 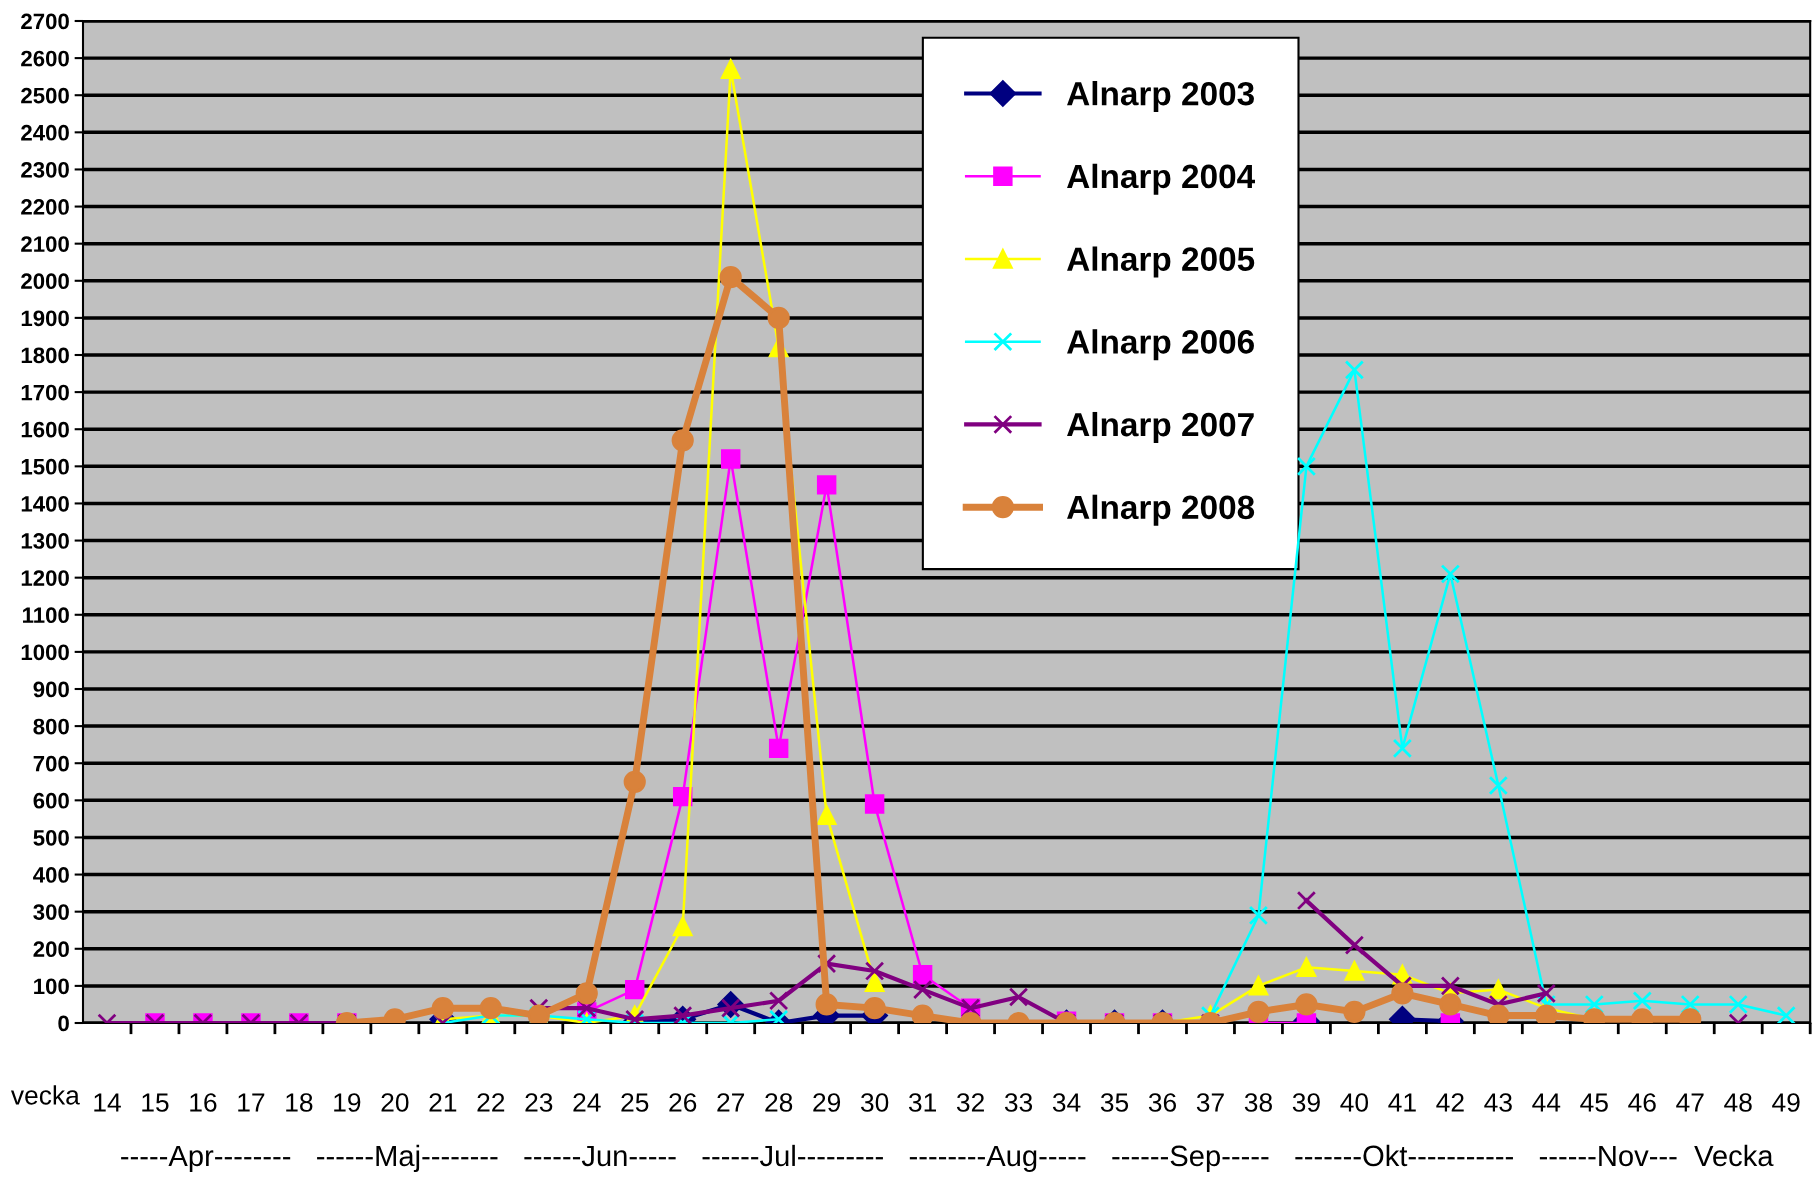 I want to click on y-tick-label: 2300, so click(x=45, y=169).